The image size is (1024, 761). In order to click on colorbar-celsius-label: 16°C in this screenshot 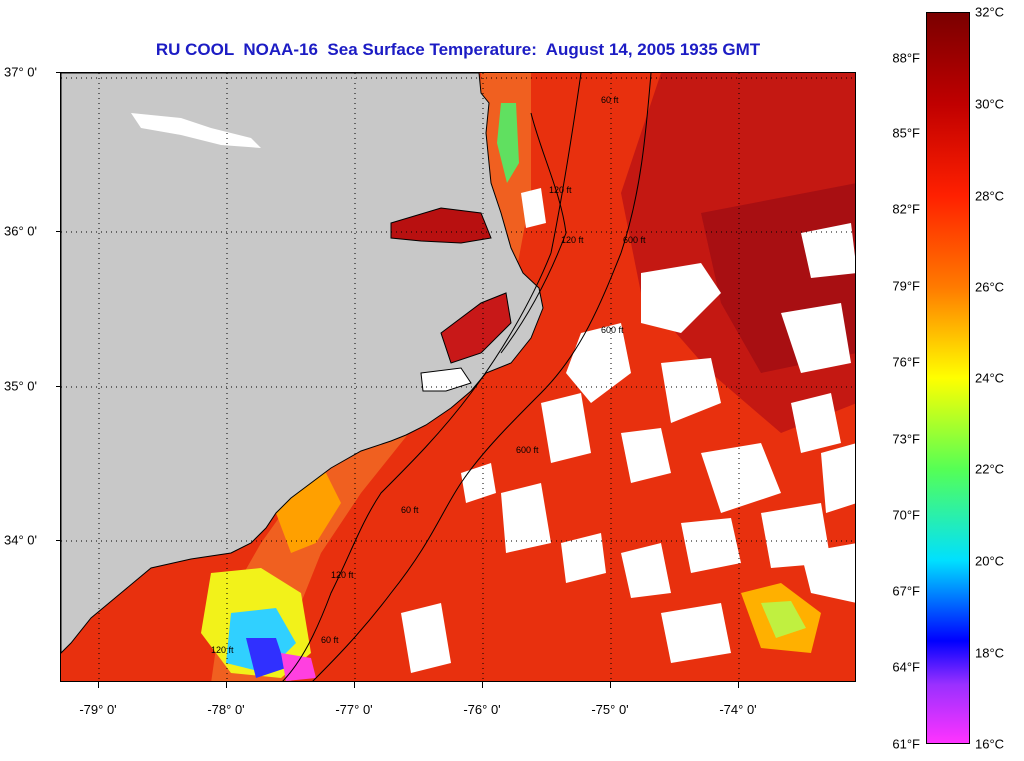, I will do `click(990, 744)`.